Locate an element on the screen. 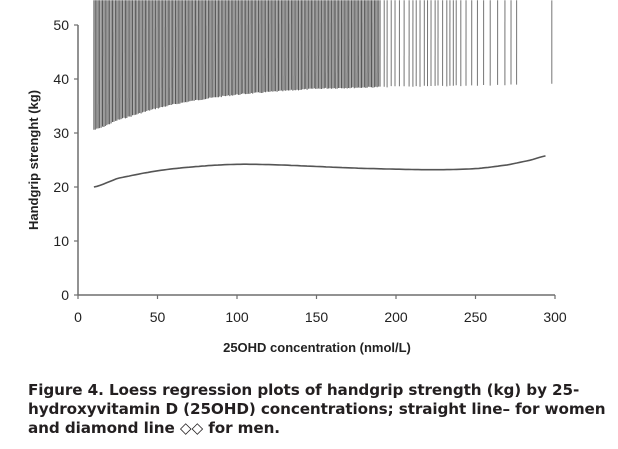  x-tick-label: 0 is located at coordinates (78, 317).